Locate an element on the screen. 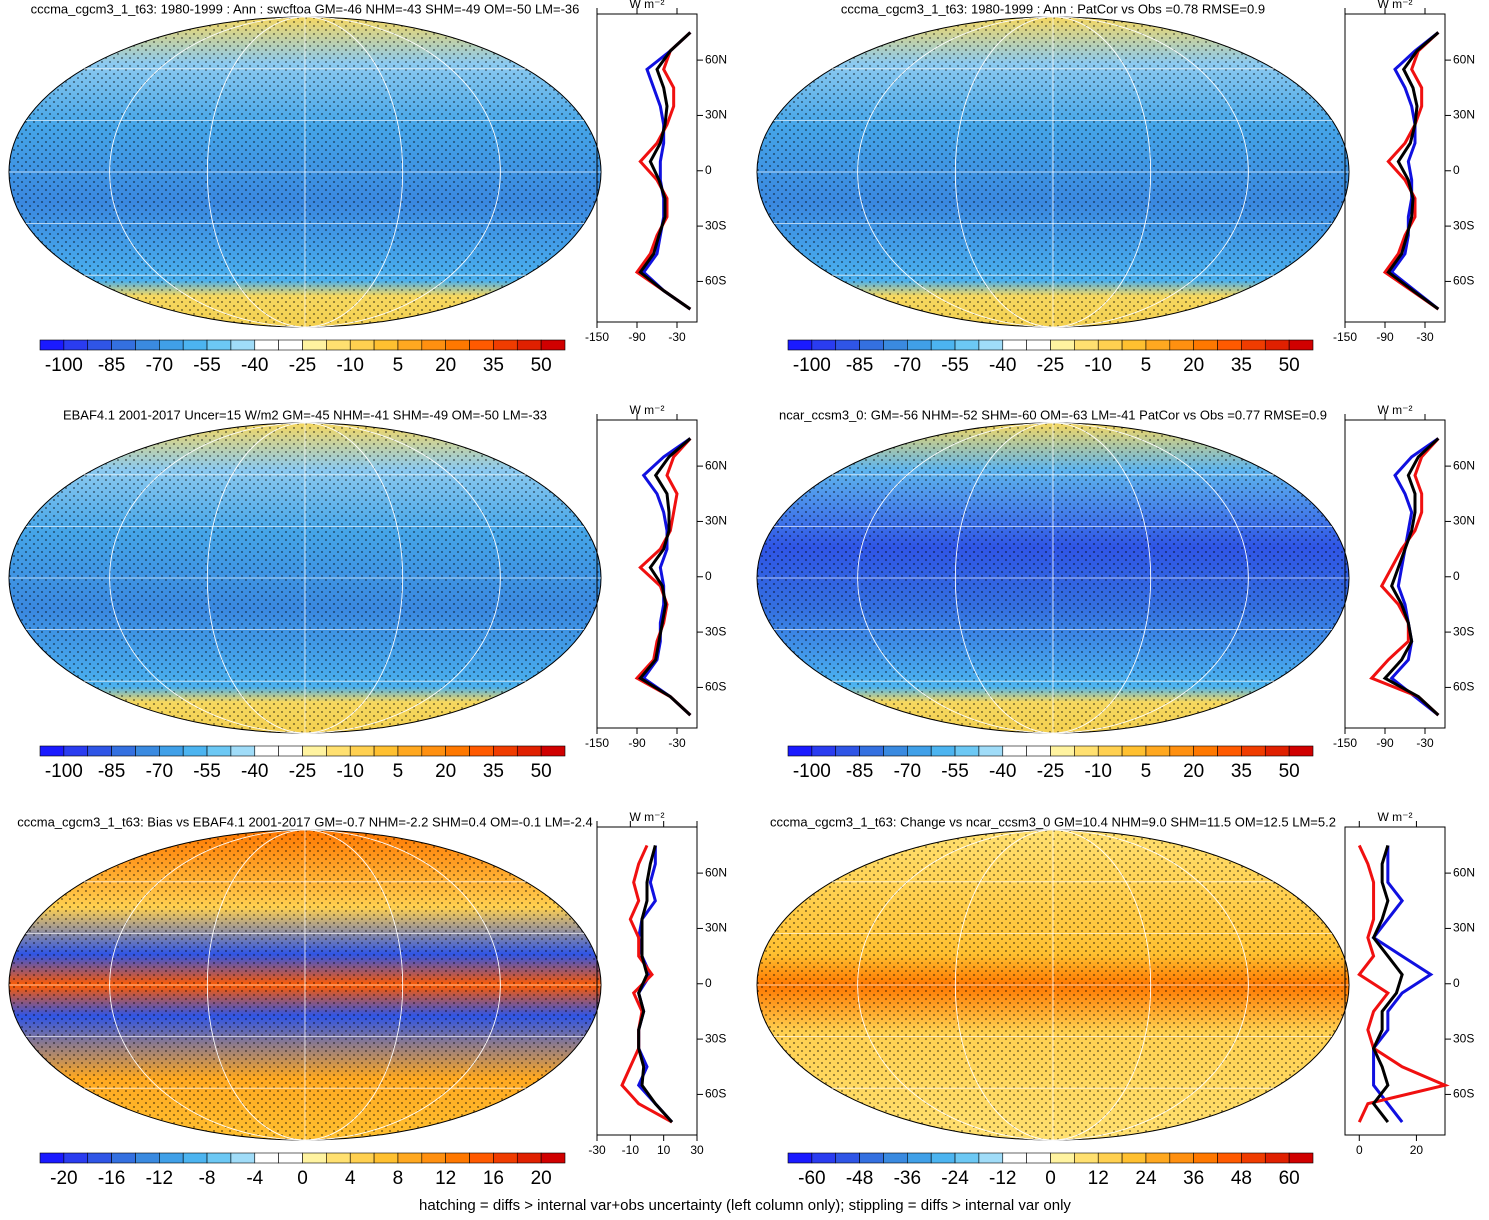 Image resolution: width=1489 pixels, height=1220 pixels. colorbar-label: 8 is located at coordinates (398, 1178).